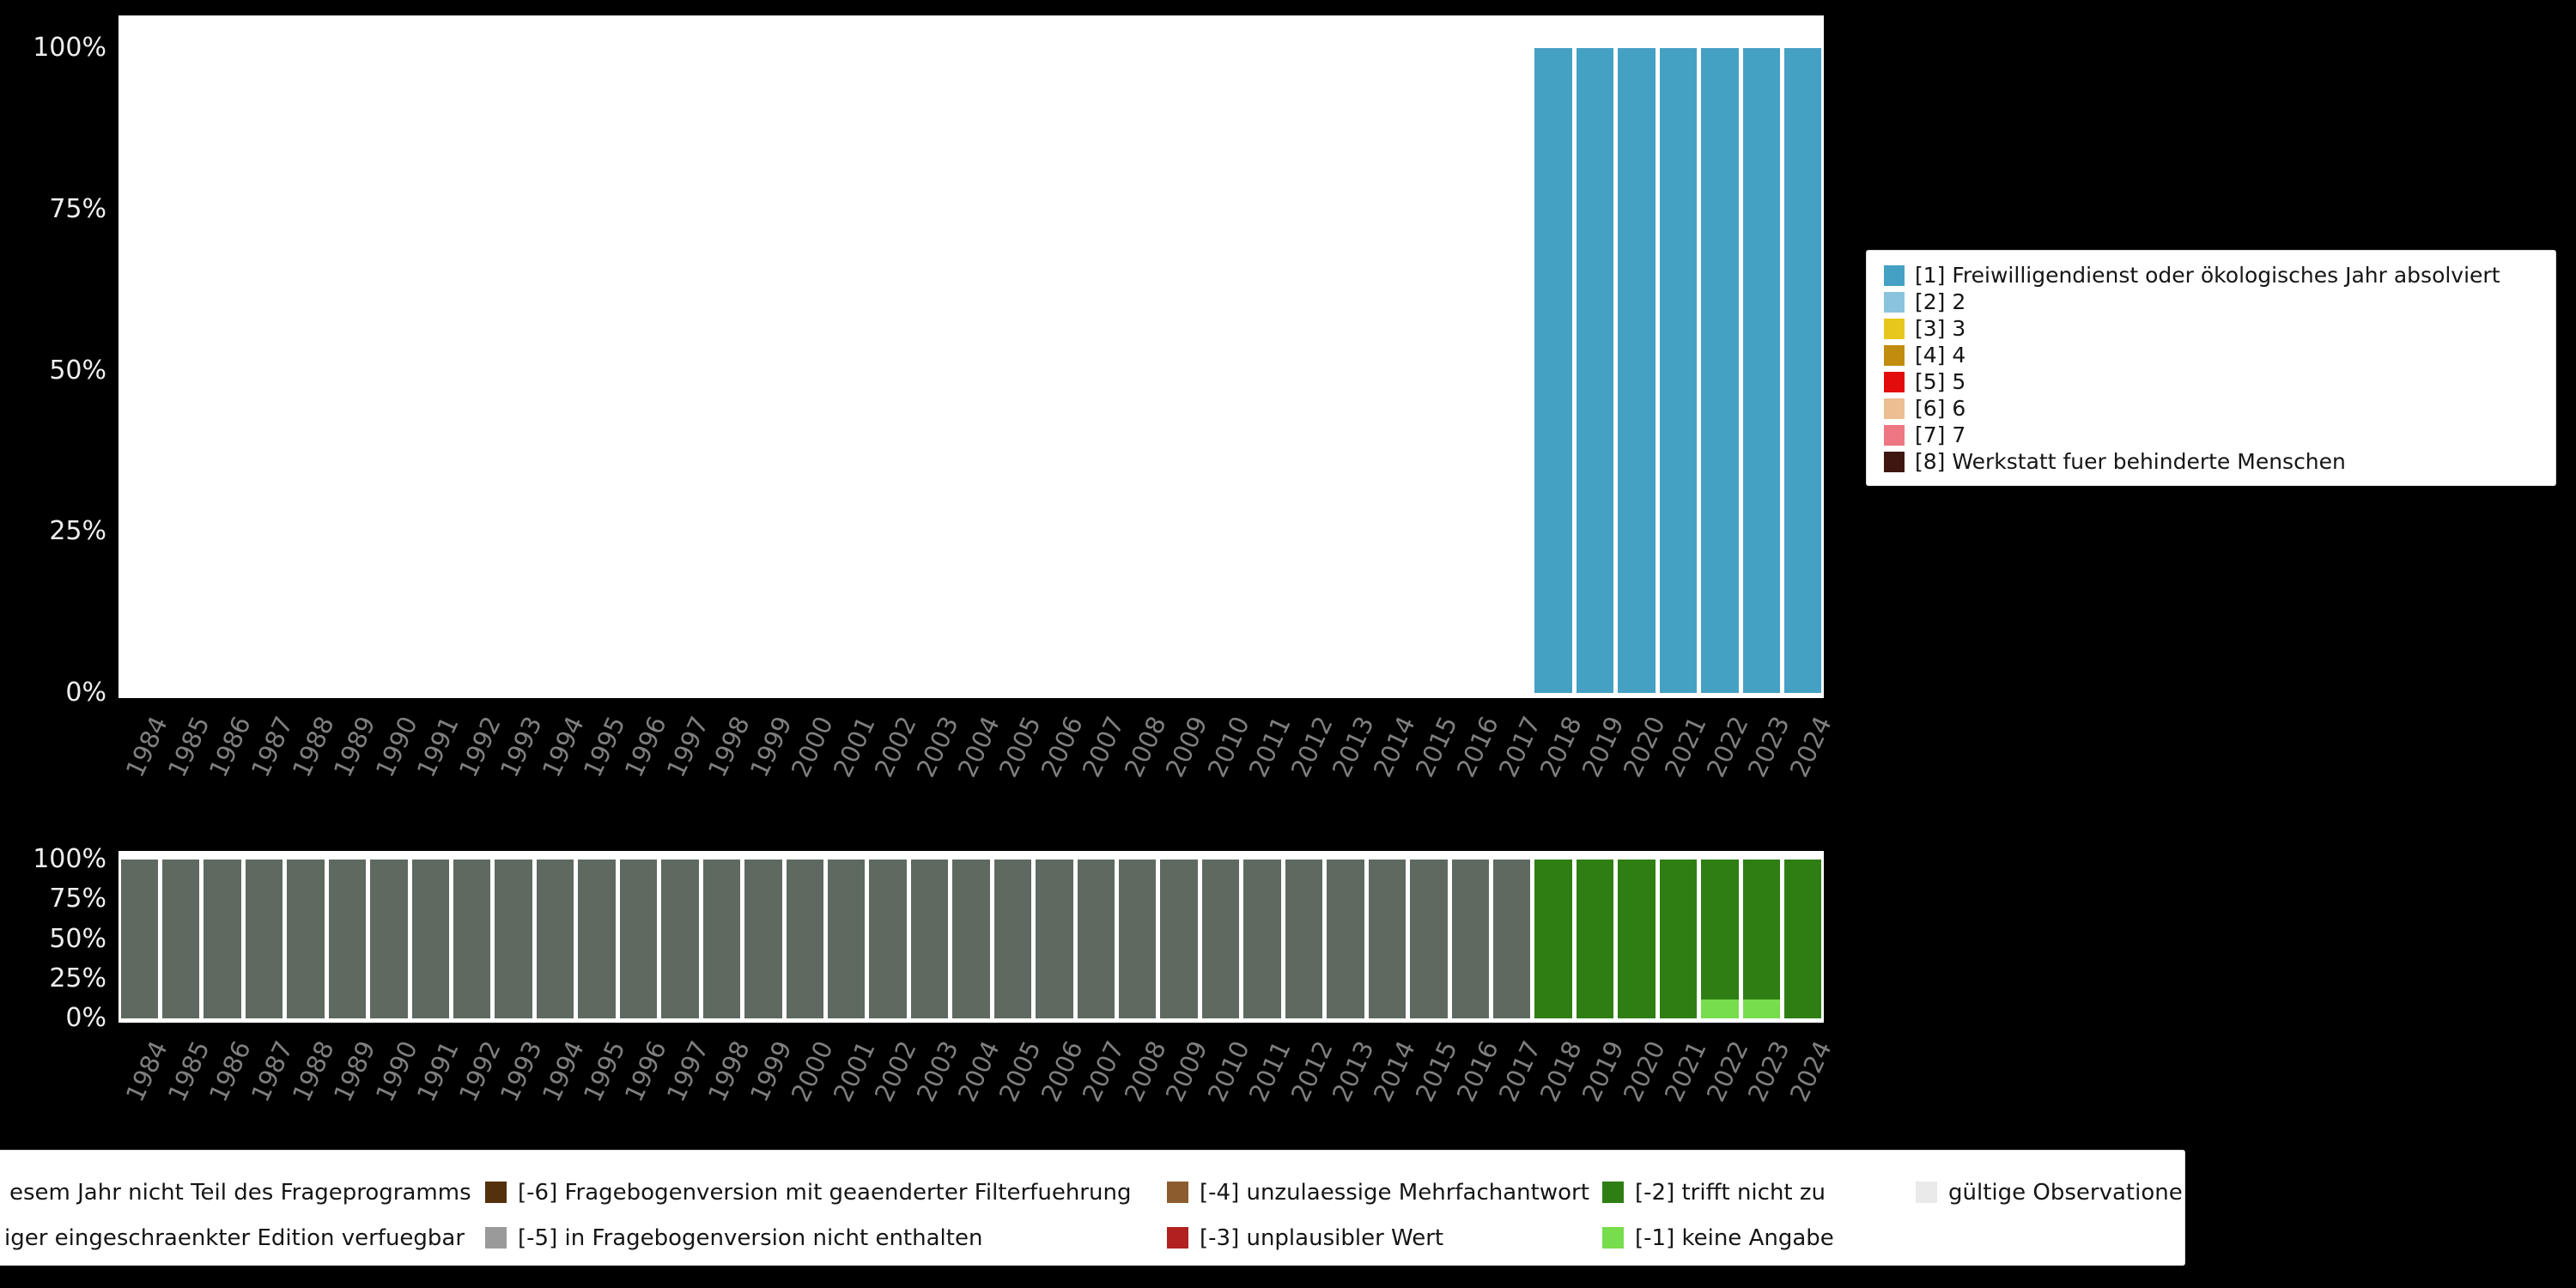 This screenshot has width=2576, height=1288. Describe the element at coordinates (1322, 1237) in the screenshot. I see `legend-label: [-3] unplausibler Wert` at that location.